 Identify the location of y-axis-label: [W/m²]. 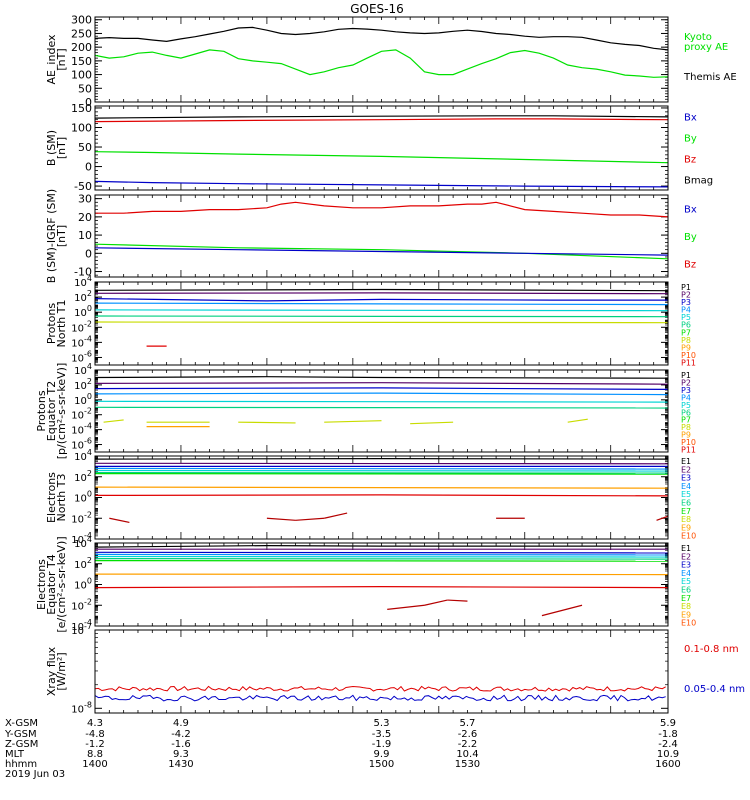
(61, 671).